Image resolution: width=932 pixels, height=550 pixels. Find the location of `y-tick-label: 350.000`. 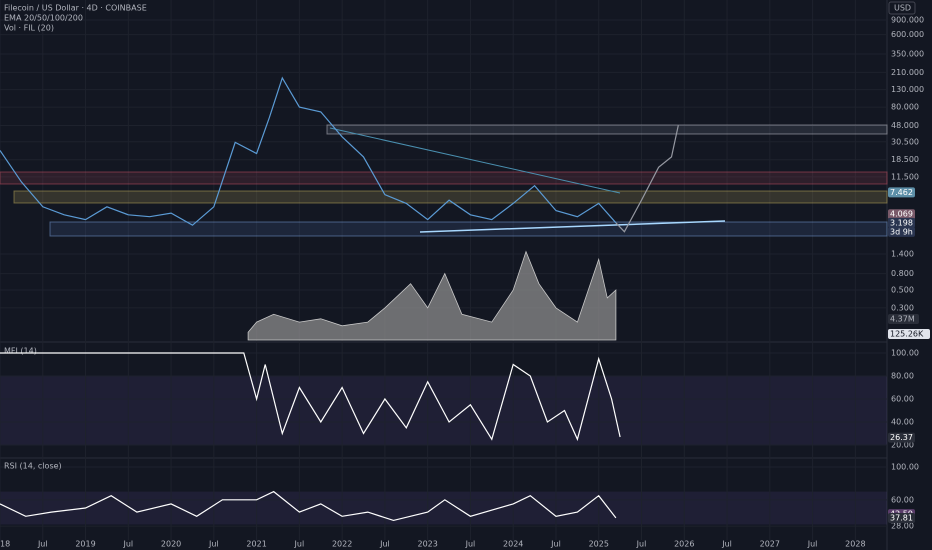

y-tick-label: 350.000 is located at coordinates (907, 53).